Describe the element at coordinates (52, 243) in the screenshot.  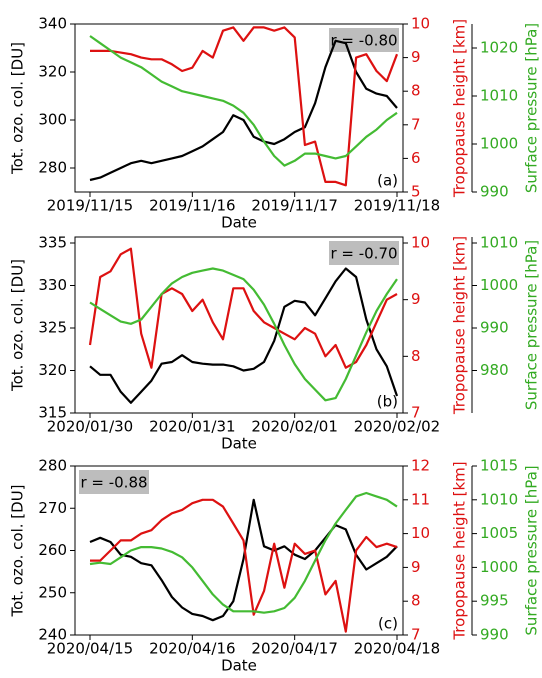
I see `y-tick-label: 335` at that location.